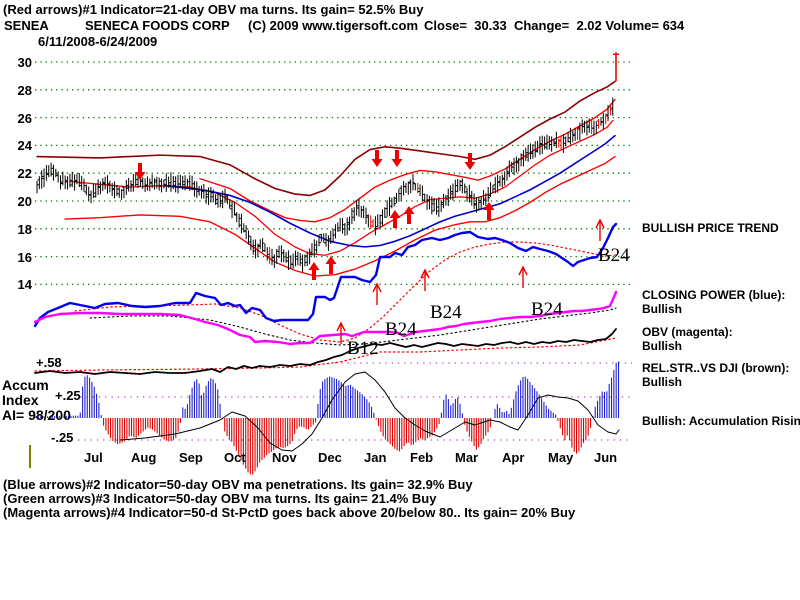 This screenshot has height=600, width=800. I want to click on company-name: SENECA FOODS CORP, so click(157, 25).